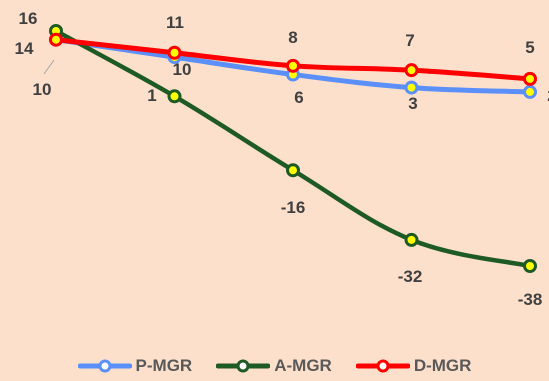 This screenshot has width=549, height=381. I want to click on legend-label-p-mgr: P-MGR, so click(164, 365).